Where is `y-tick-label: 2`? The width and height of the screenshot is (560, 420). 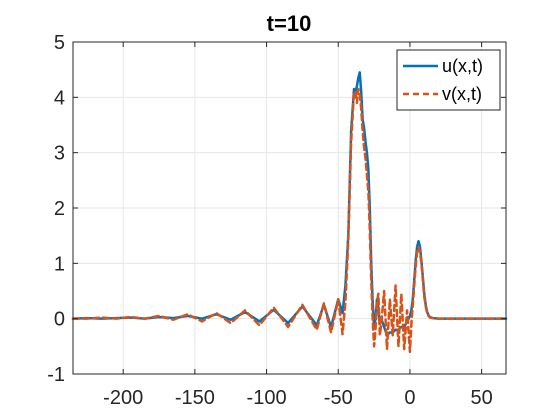 y-tick-label: 2 is located at coordinates (59, 209).